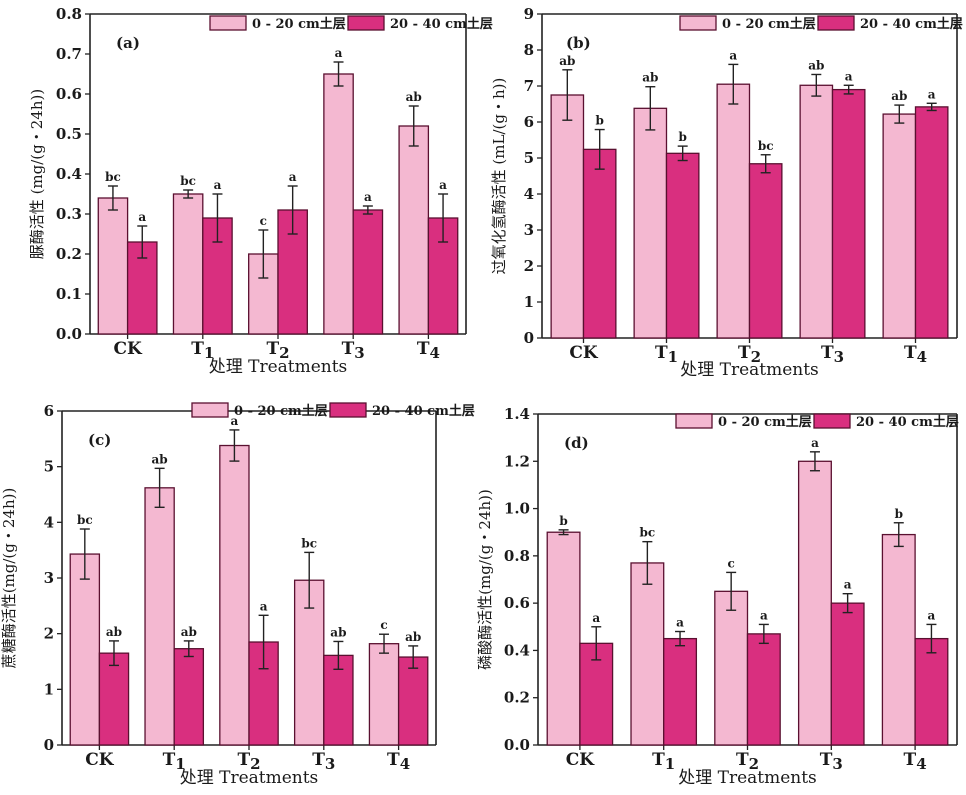 The width and height of the screenshot is (966, 795). I want to click on y-tick-label: 3, so click(529, 230).